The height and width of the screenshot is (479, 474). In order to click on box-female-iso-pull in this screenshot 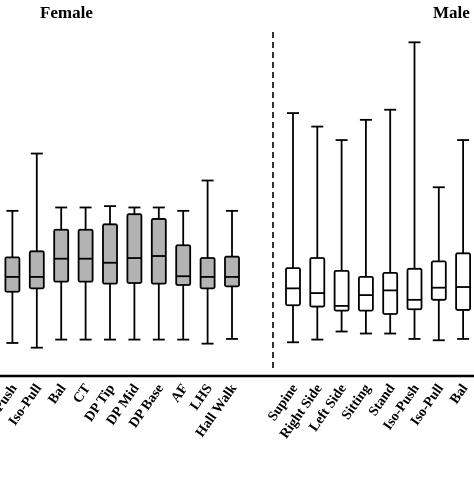, I will do `click(36, 250)`.